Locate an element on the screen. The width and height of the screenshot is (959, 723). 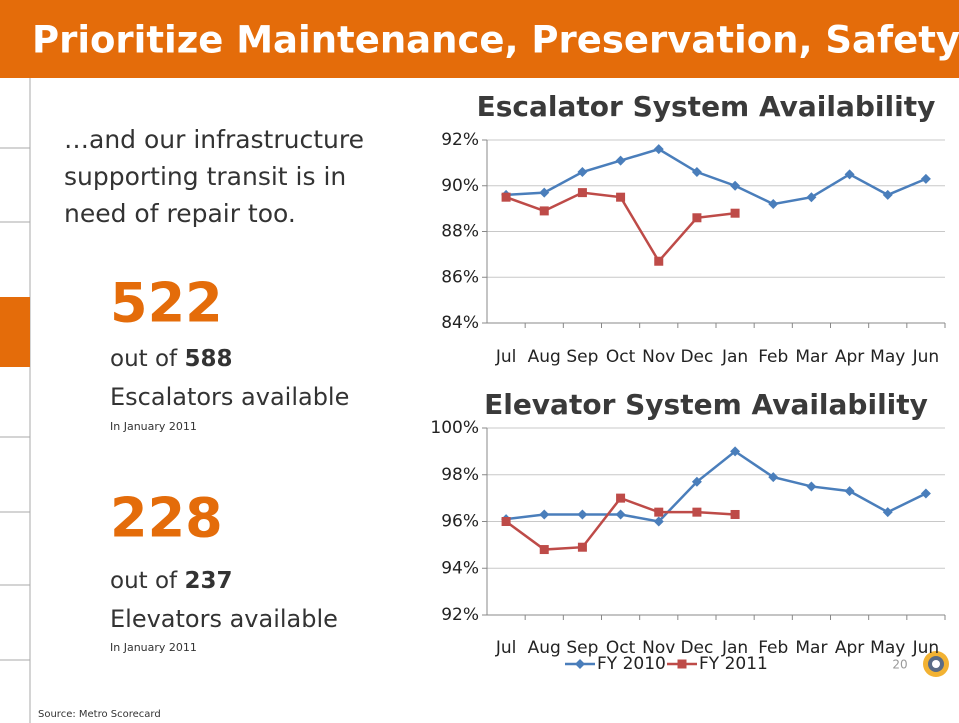
intro-line: need of repair too. is located at coordinates (180, 213).